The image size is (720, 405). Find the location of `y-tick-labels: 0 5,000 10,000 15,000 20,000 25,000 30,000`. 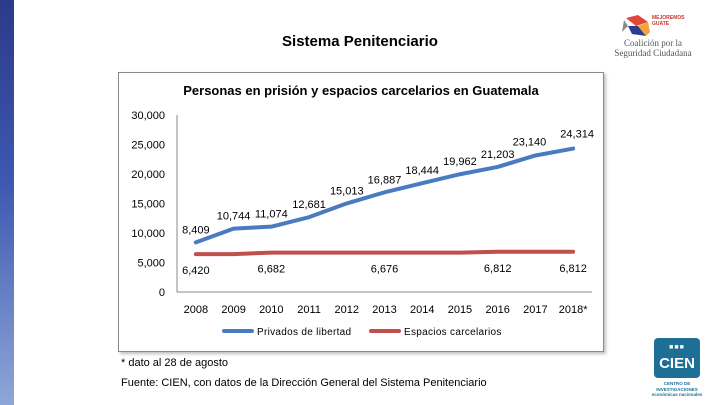

y-tick-labels: 0 5,000 10,000 15,000 20,000 25,000 30,000 is located at coordinates (148, 204).